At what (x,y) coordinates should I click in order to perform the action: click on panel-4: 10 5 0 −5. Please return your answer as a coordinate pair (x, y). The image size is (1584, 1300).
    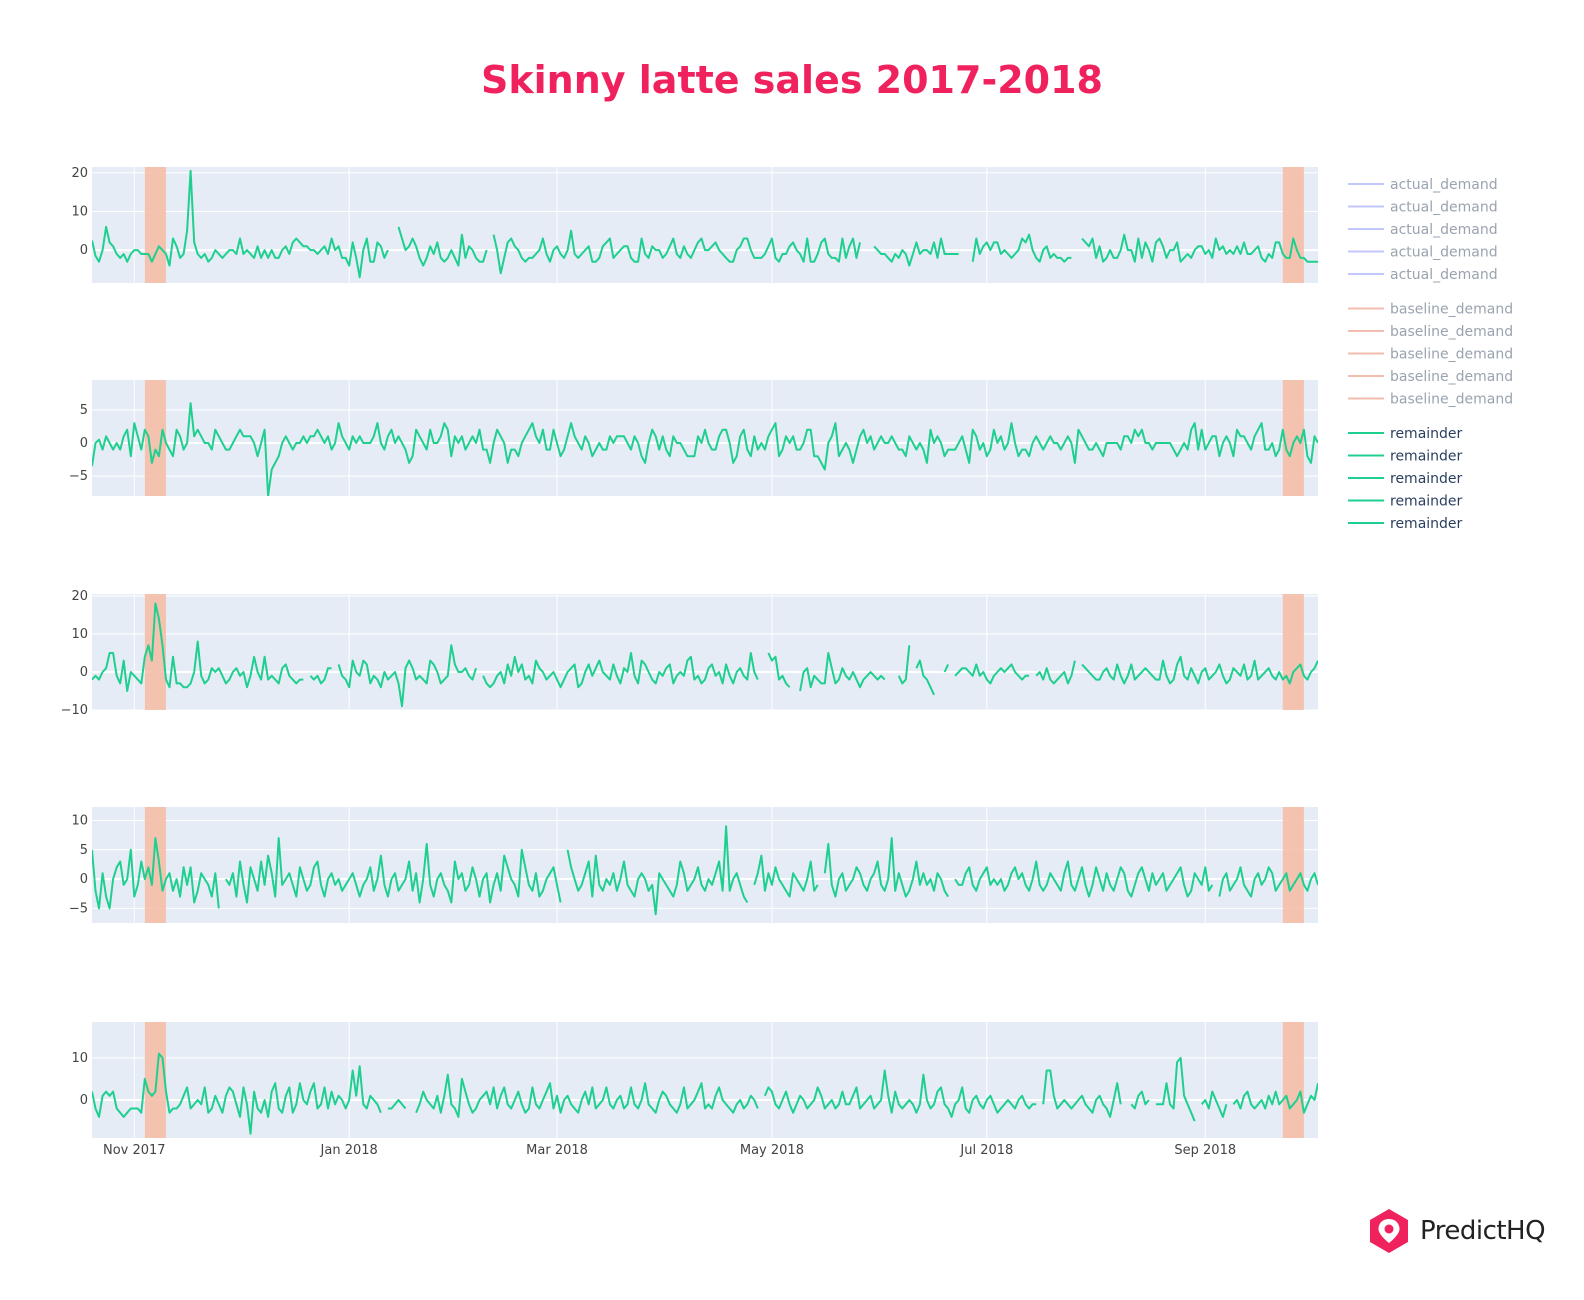
    Looking at the image, I should click on (693, 865).